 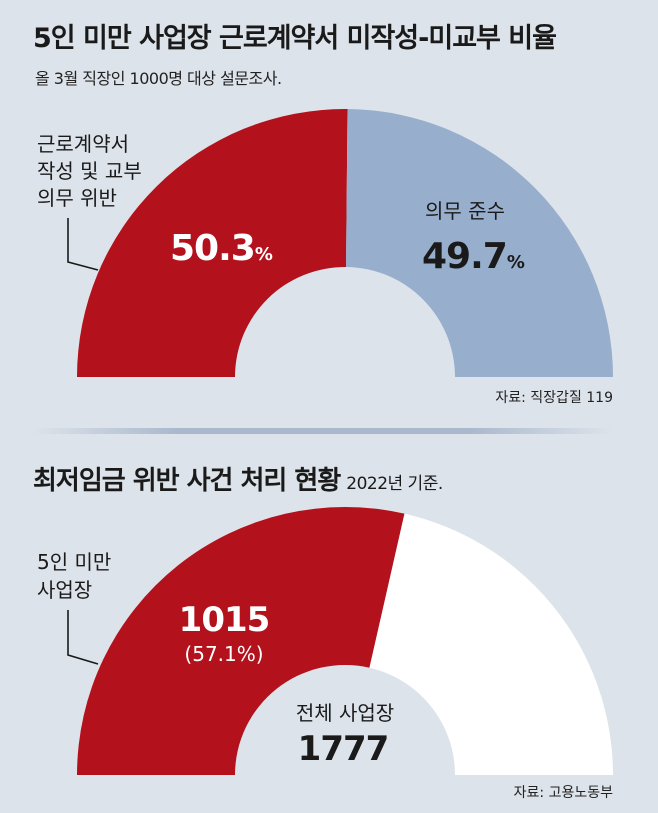 What do you see at coordinates (83, 144) in the screenshot?
I see `chart1-annotation-line-1: 근로계약서` at bounding box center [83, 144].